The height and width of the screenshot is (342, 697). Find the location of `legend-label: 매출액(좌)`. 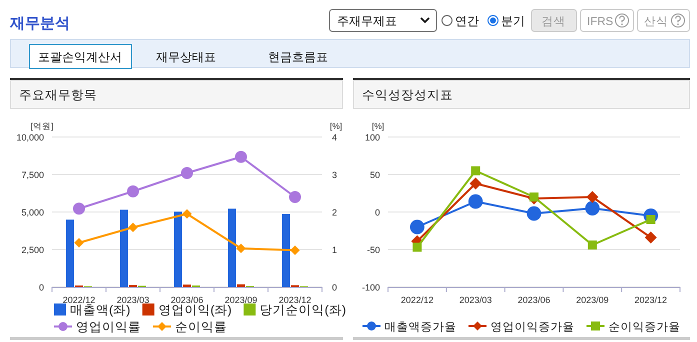

legend-label: 매출액(좌) is located at coordinates (100, 310).